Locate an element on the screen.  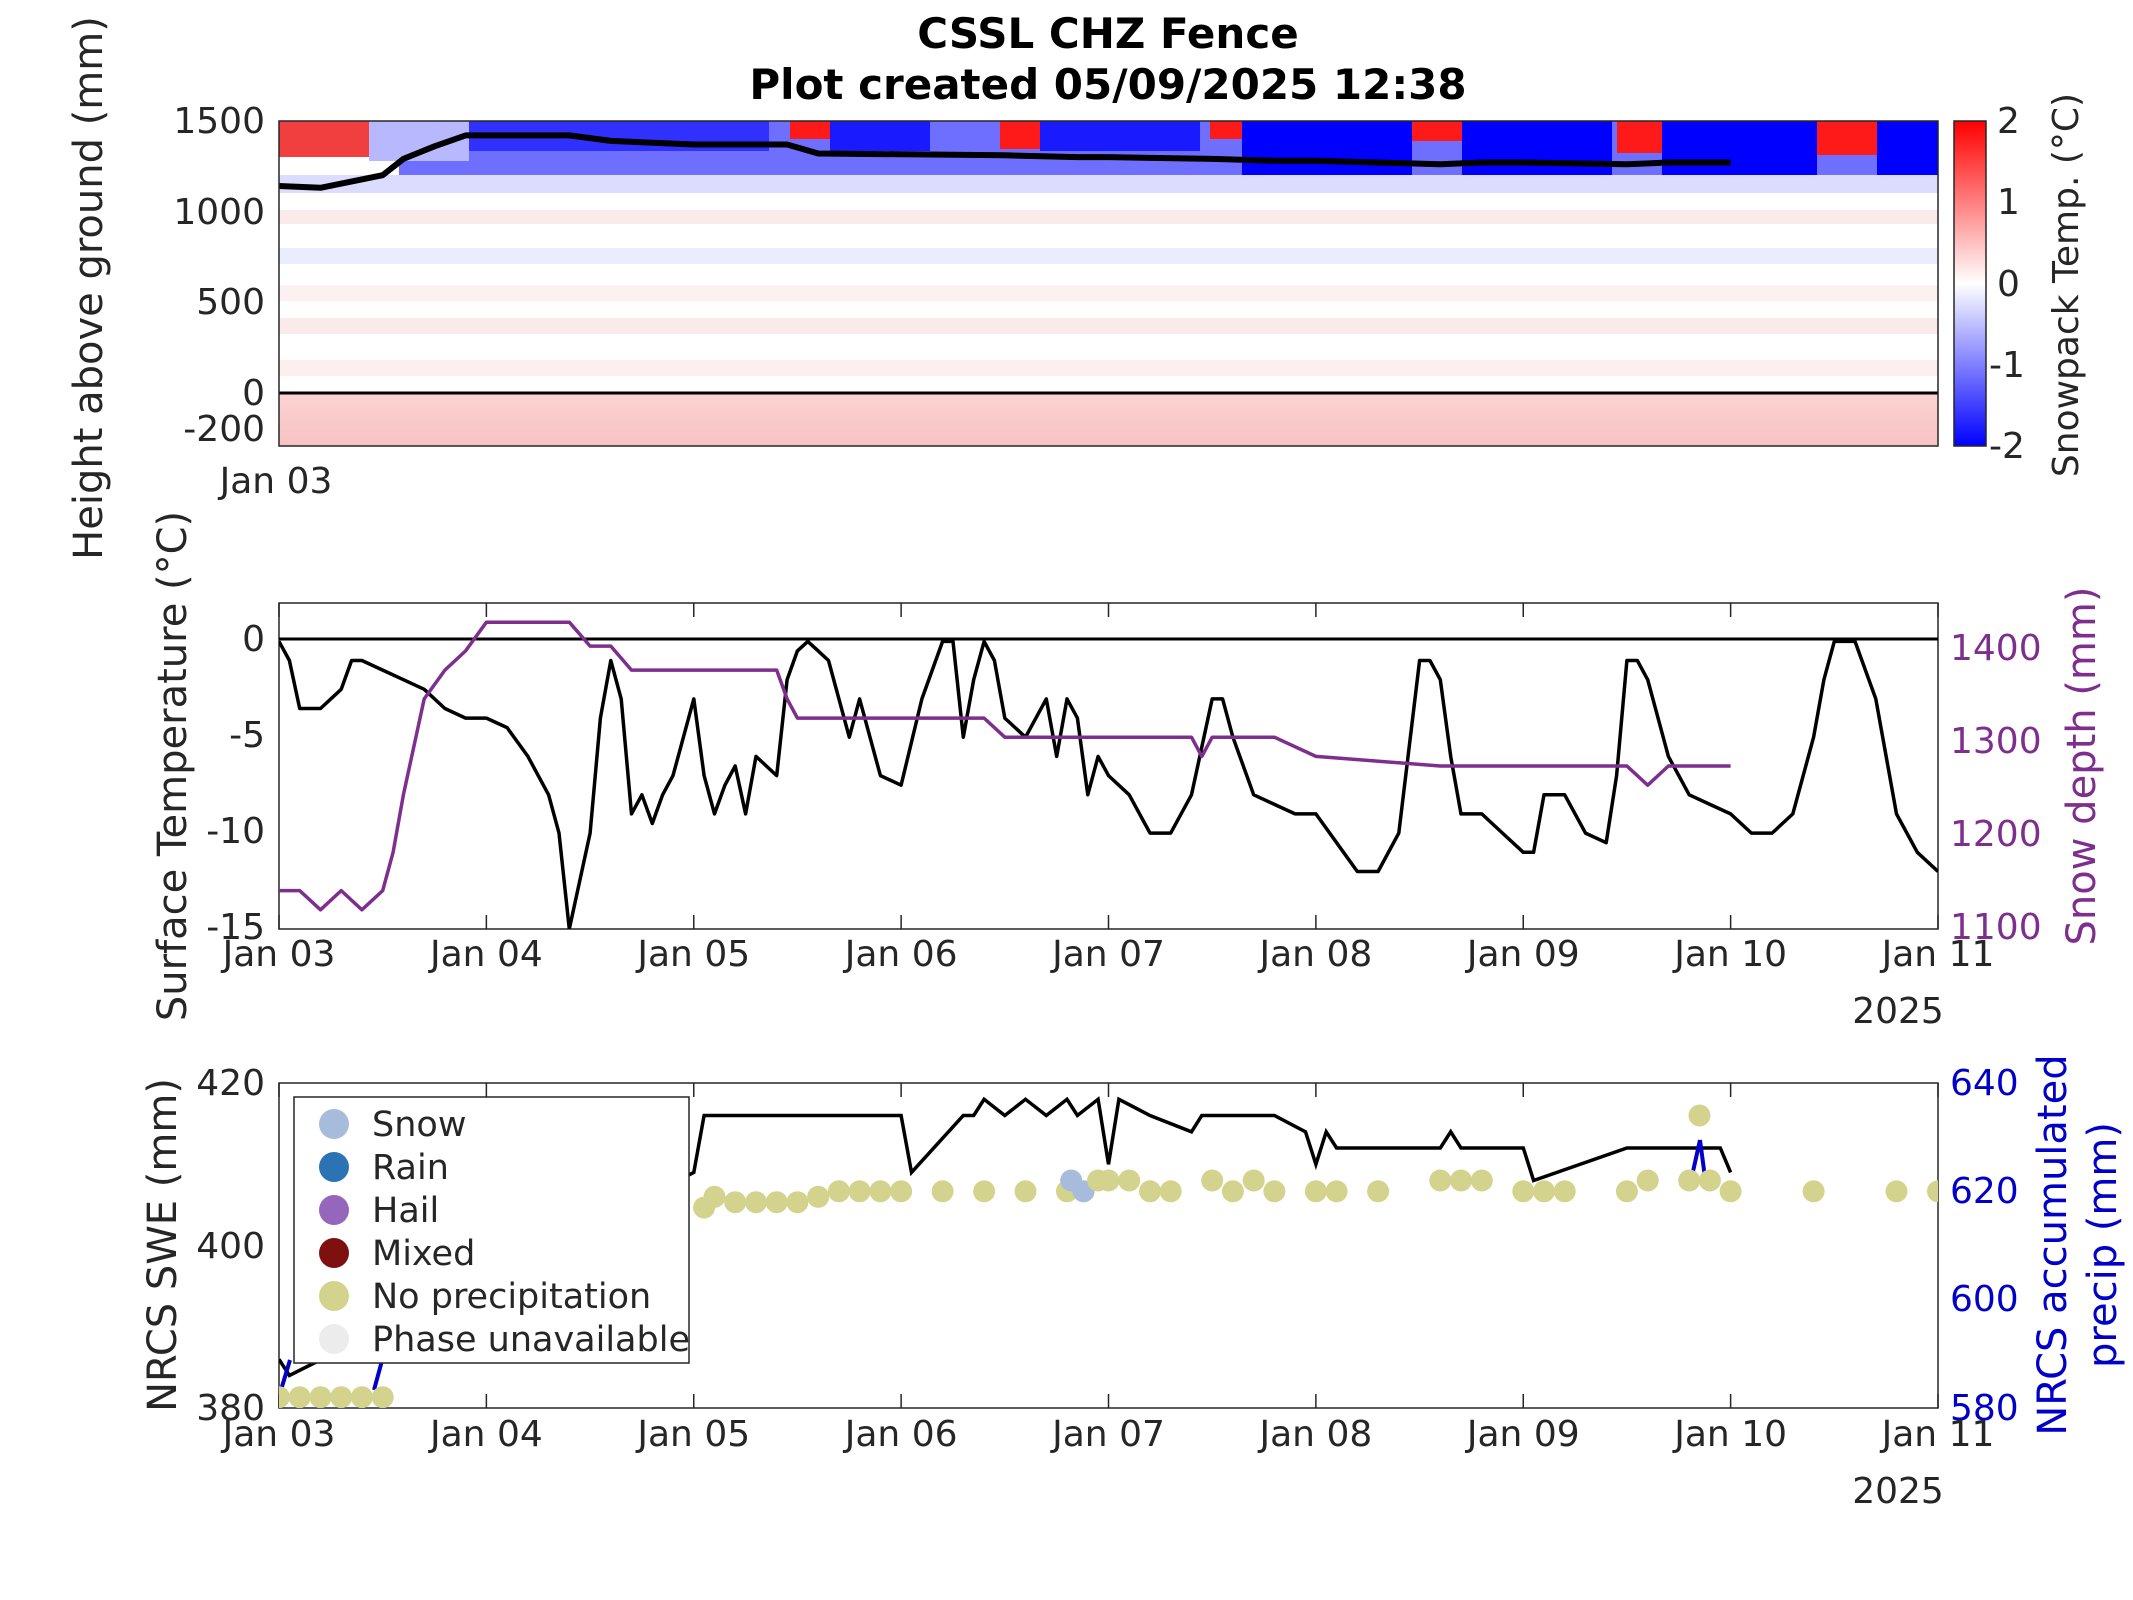
legend-label: No precipitation is located at coordinates (511, 1297).